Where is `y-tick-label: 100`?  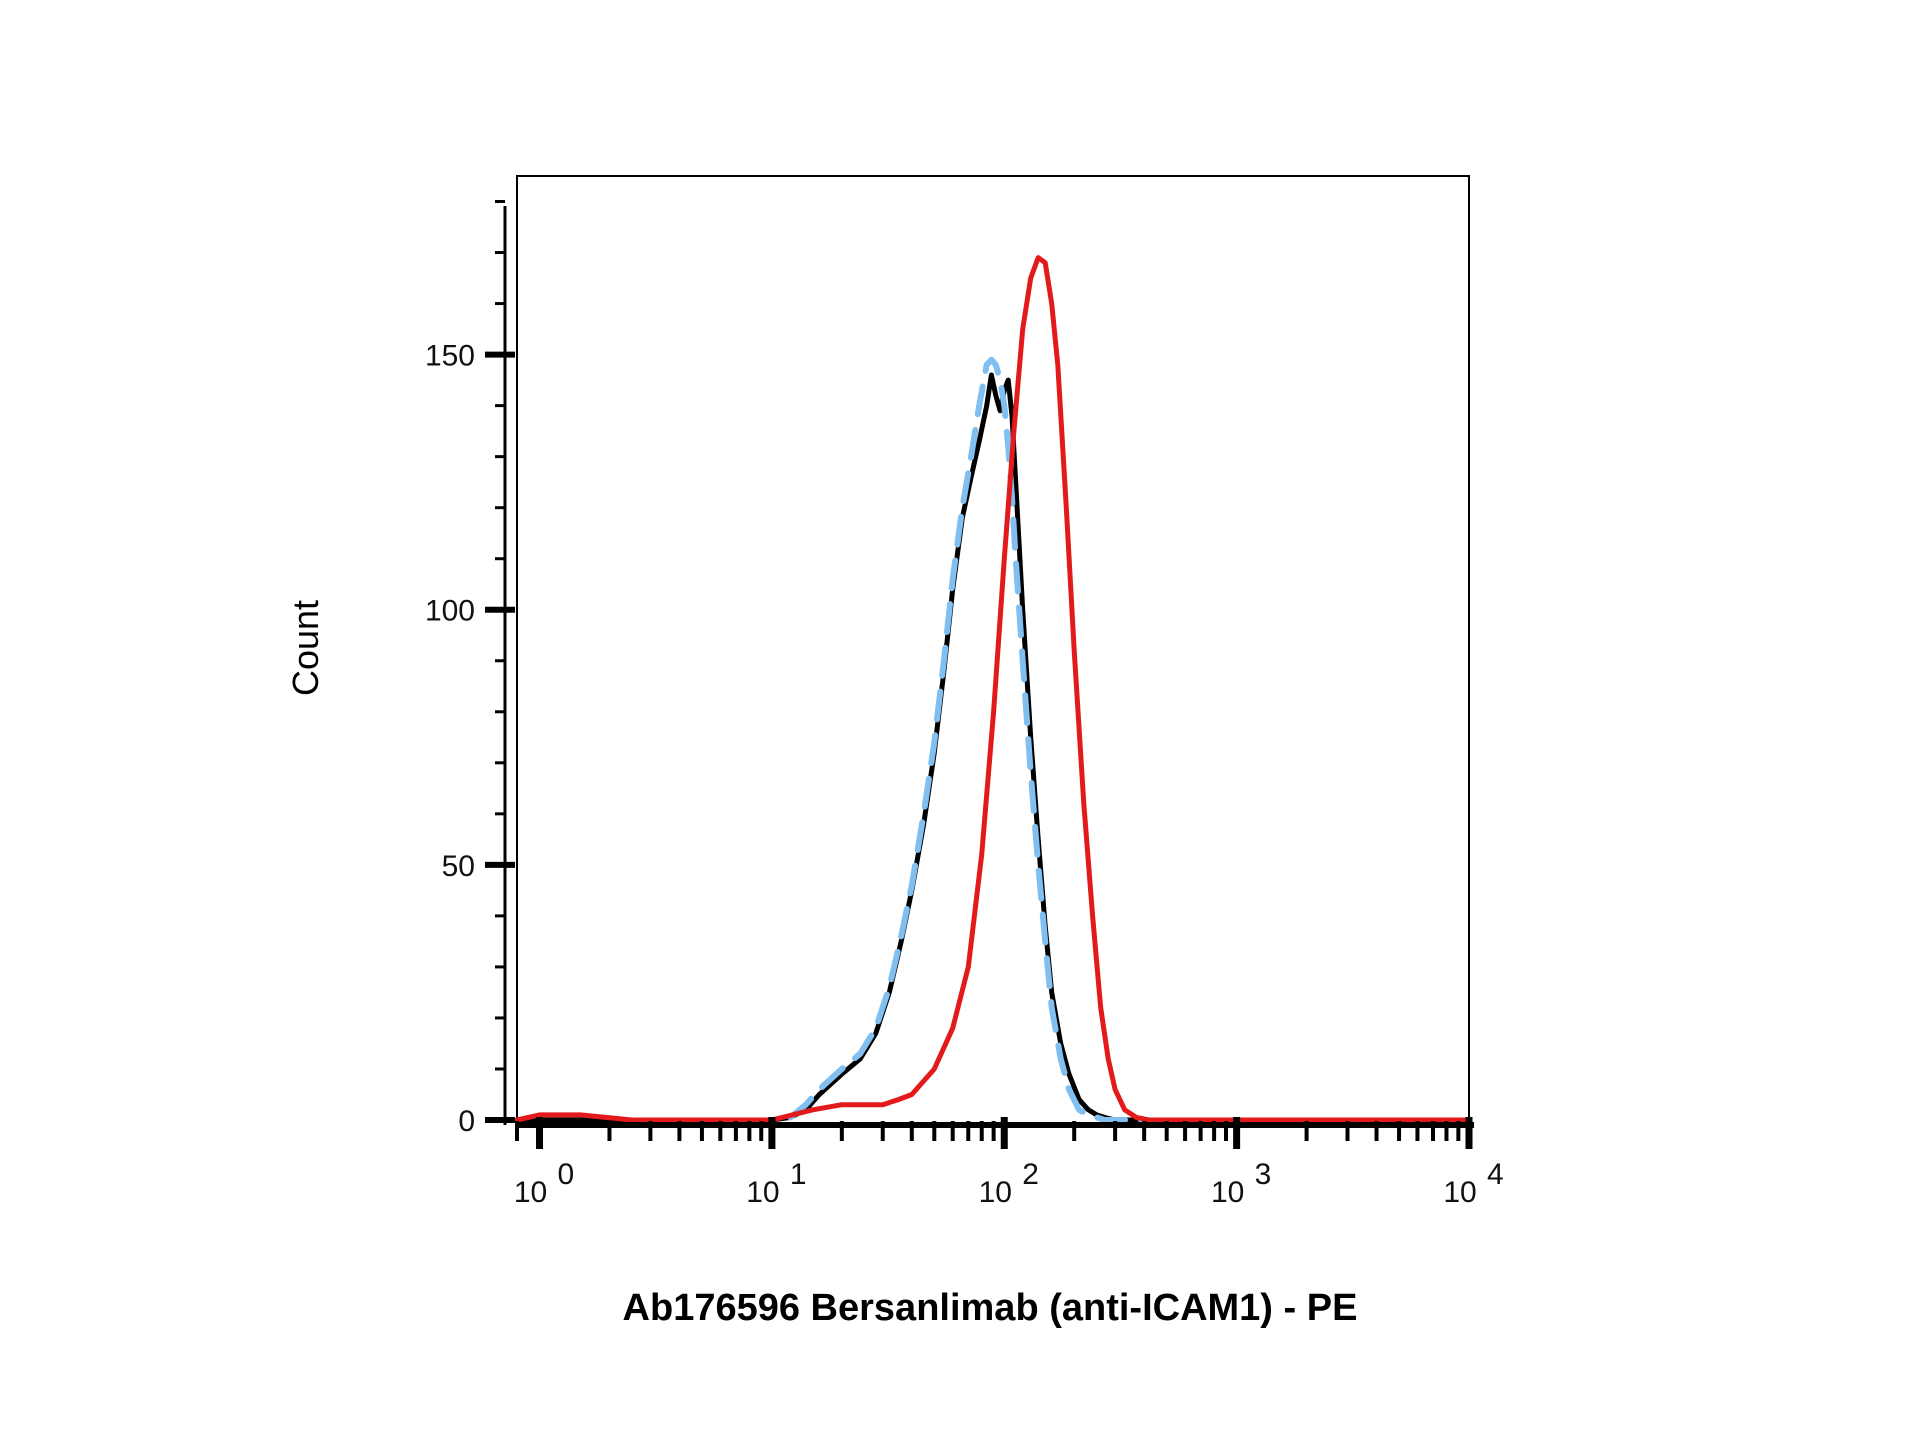
y-tick-label: 100 is located at coordinates (450, 611).